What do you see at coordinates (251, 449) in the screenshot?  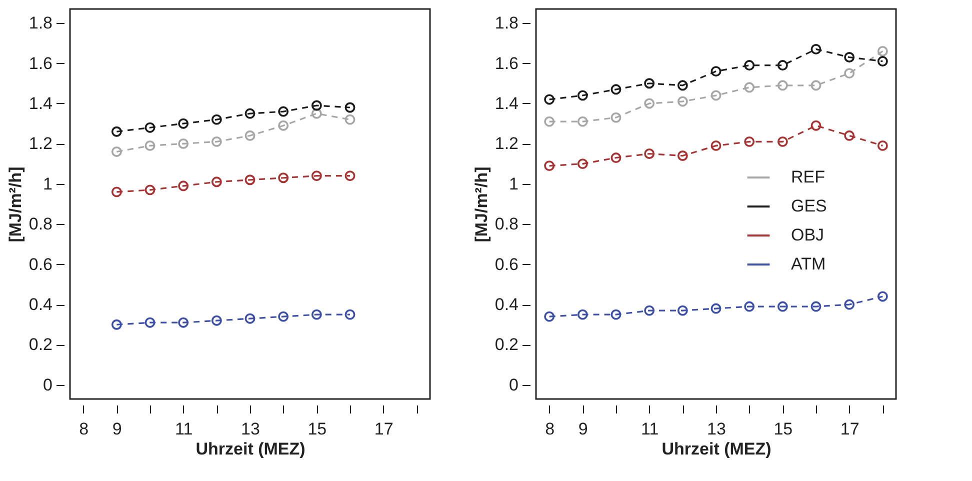 I see `x-axis-title: Uhrzeit (MEZ)` at bounding box center [251, 449].